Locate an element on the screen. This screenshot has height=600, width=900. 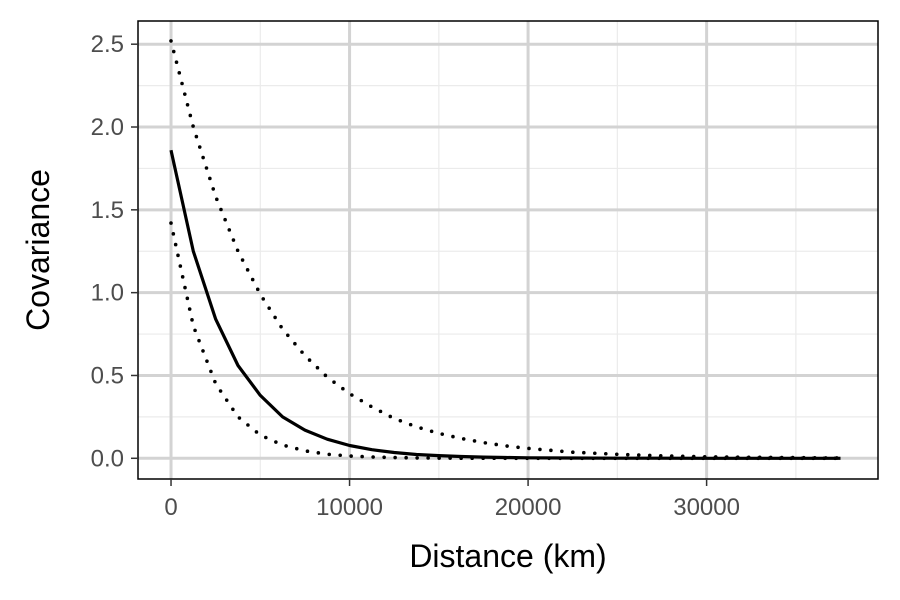
y-tick-label: 0.5 is located at coordinates (107, 375).